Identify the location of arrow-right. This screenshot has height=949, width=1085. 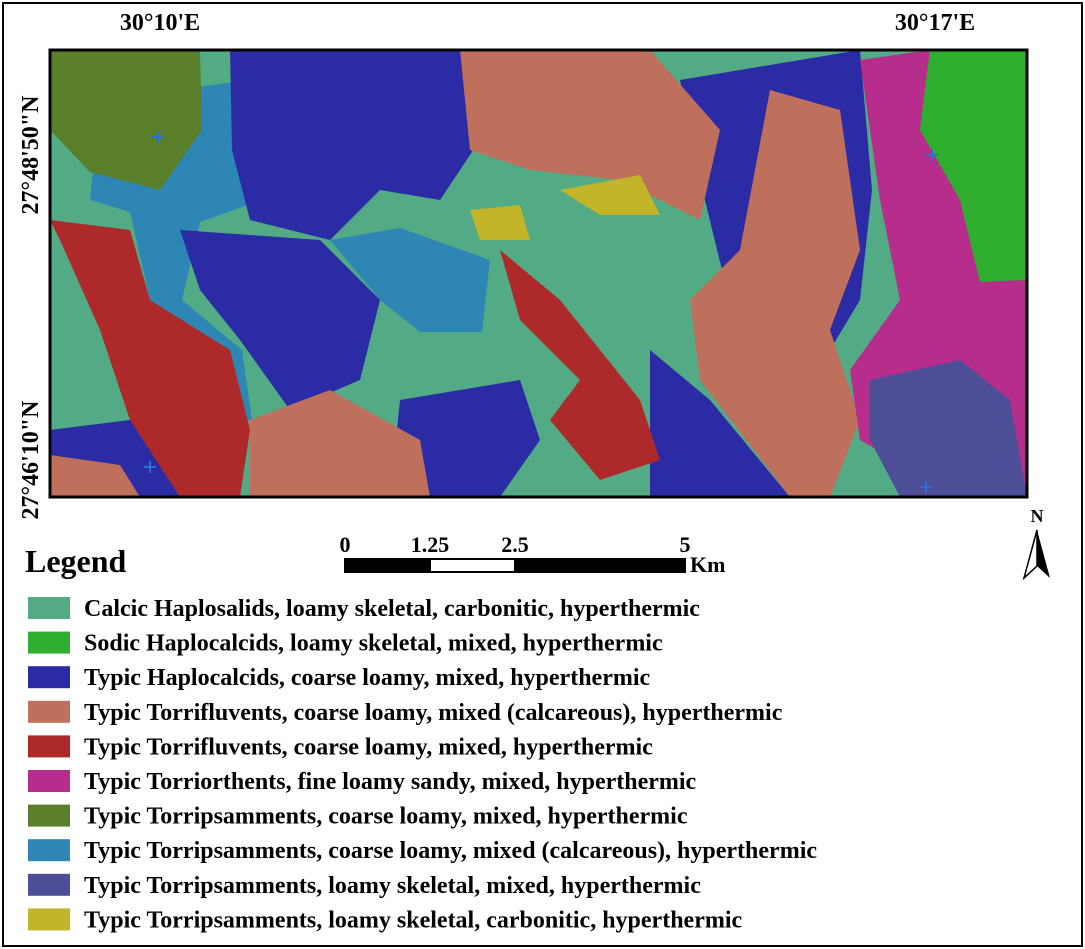
(1043, 554).